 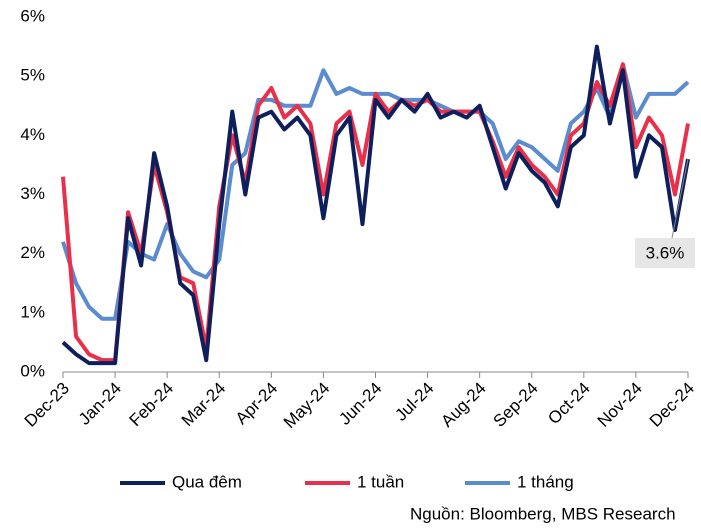 What do you see at coordinates (516, 405) in the screenshot?
I see `x-tick-label: Sep-24` at bounding box center [516, 405].